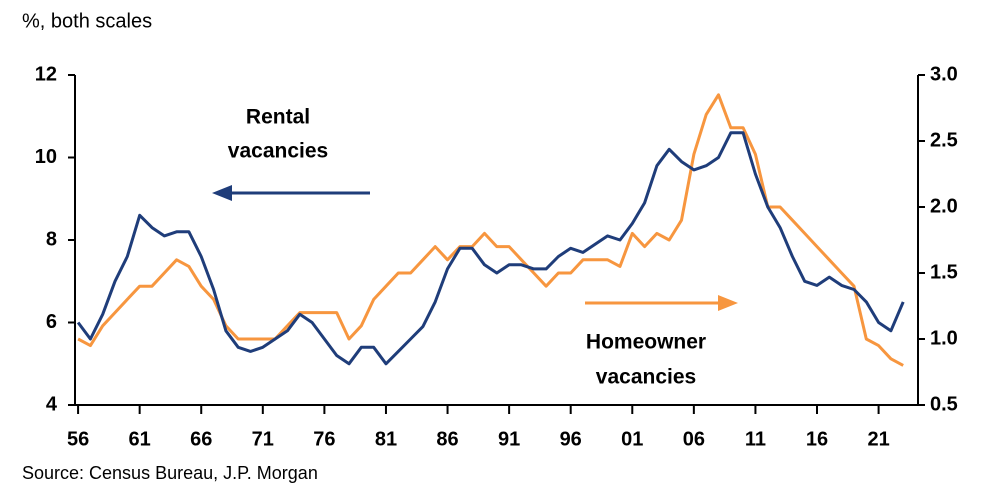  I want to click on annotation: Homeowner, so click(646, 342).